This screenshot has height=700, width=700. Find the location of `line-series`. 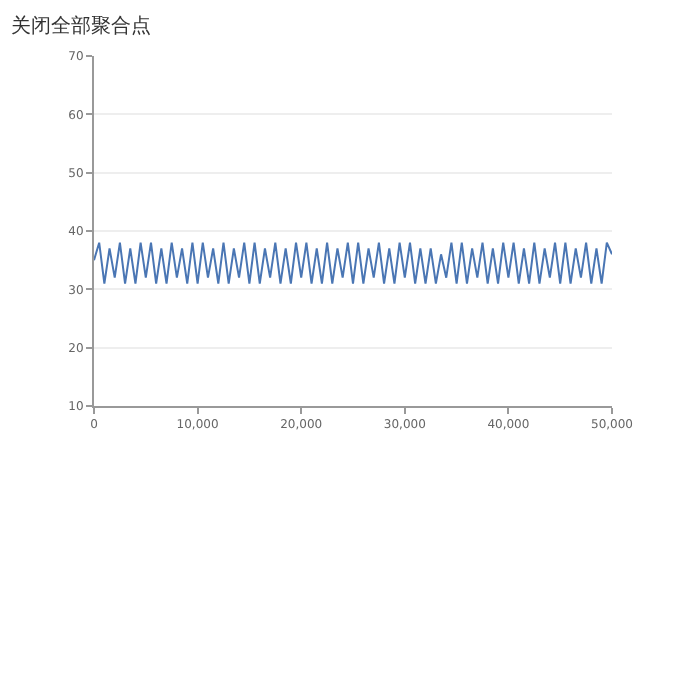

line-series is located at coordinates (353, 263).